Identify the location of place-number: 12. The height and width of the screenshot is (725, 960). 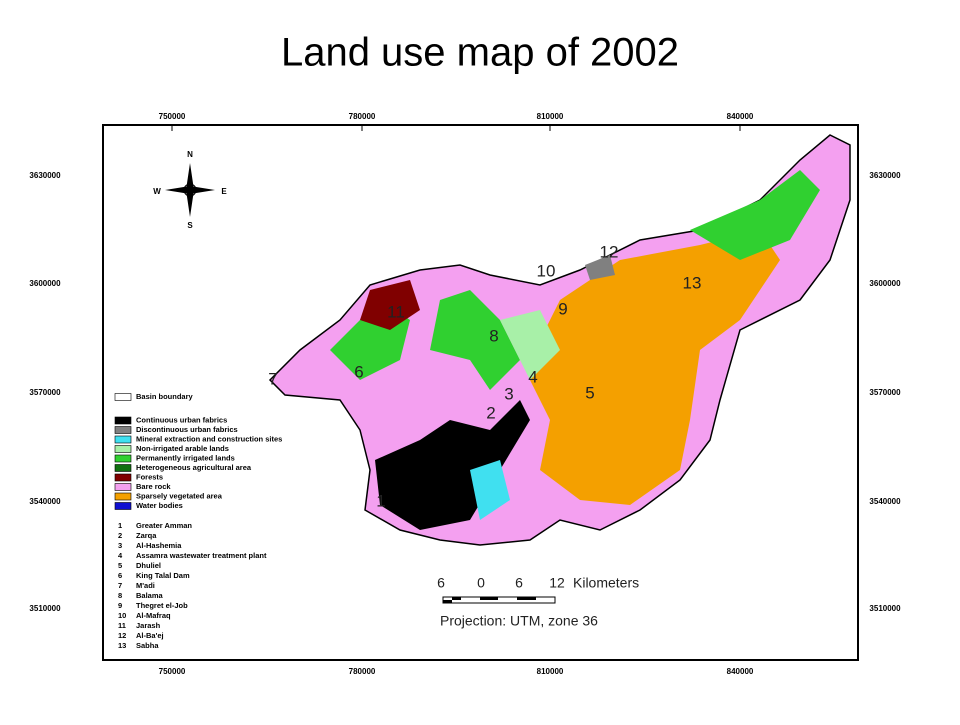
(122, 635).